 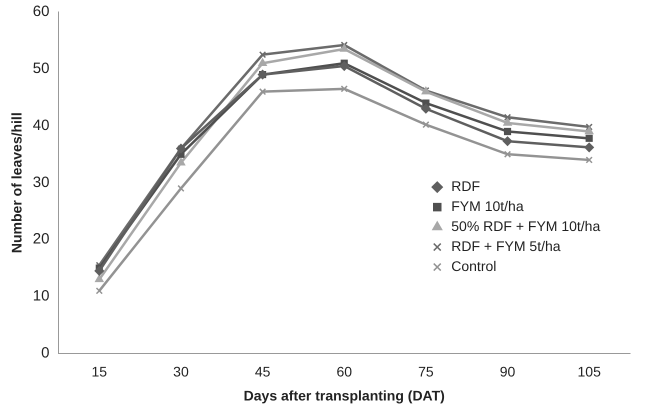 What do you see at coordinates (525, 226) in the screenshot?
I see `legend-label: 50% RDF + FYM 10t/ha` at bounding box center [525, 226].